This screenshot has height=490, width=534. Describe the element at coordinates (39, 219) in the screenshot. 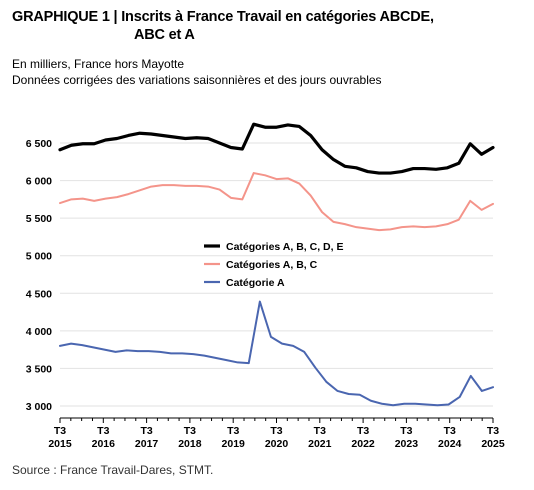

I see `y-tick-label: 5 500` at that location.